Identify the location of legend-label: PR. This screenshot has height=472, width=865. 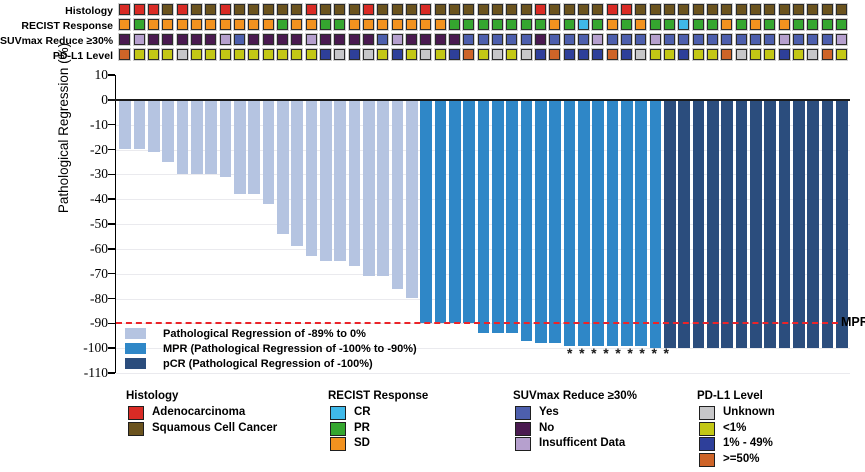
(362, 427).